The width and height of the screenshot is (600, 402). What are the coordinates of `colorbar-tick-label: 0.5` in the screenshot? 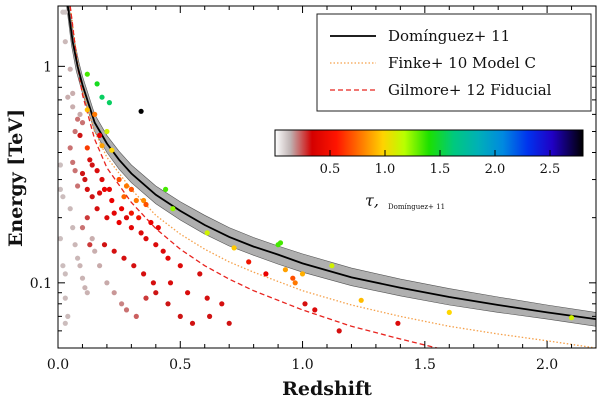 It's located at (330, 169).